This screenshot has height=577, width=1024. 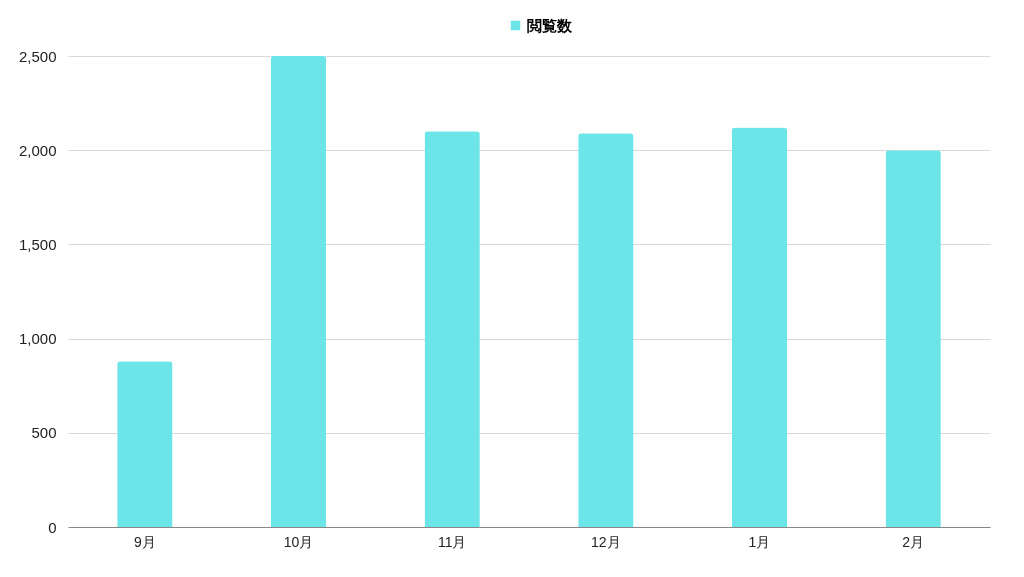 I want to click on x-tick-label: 10月, so click(x=298, y=541).